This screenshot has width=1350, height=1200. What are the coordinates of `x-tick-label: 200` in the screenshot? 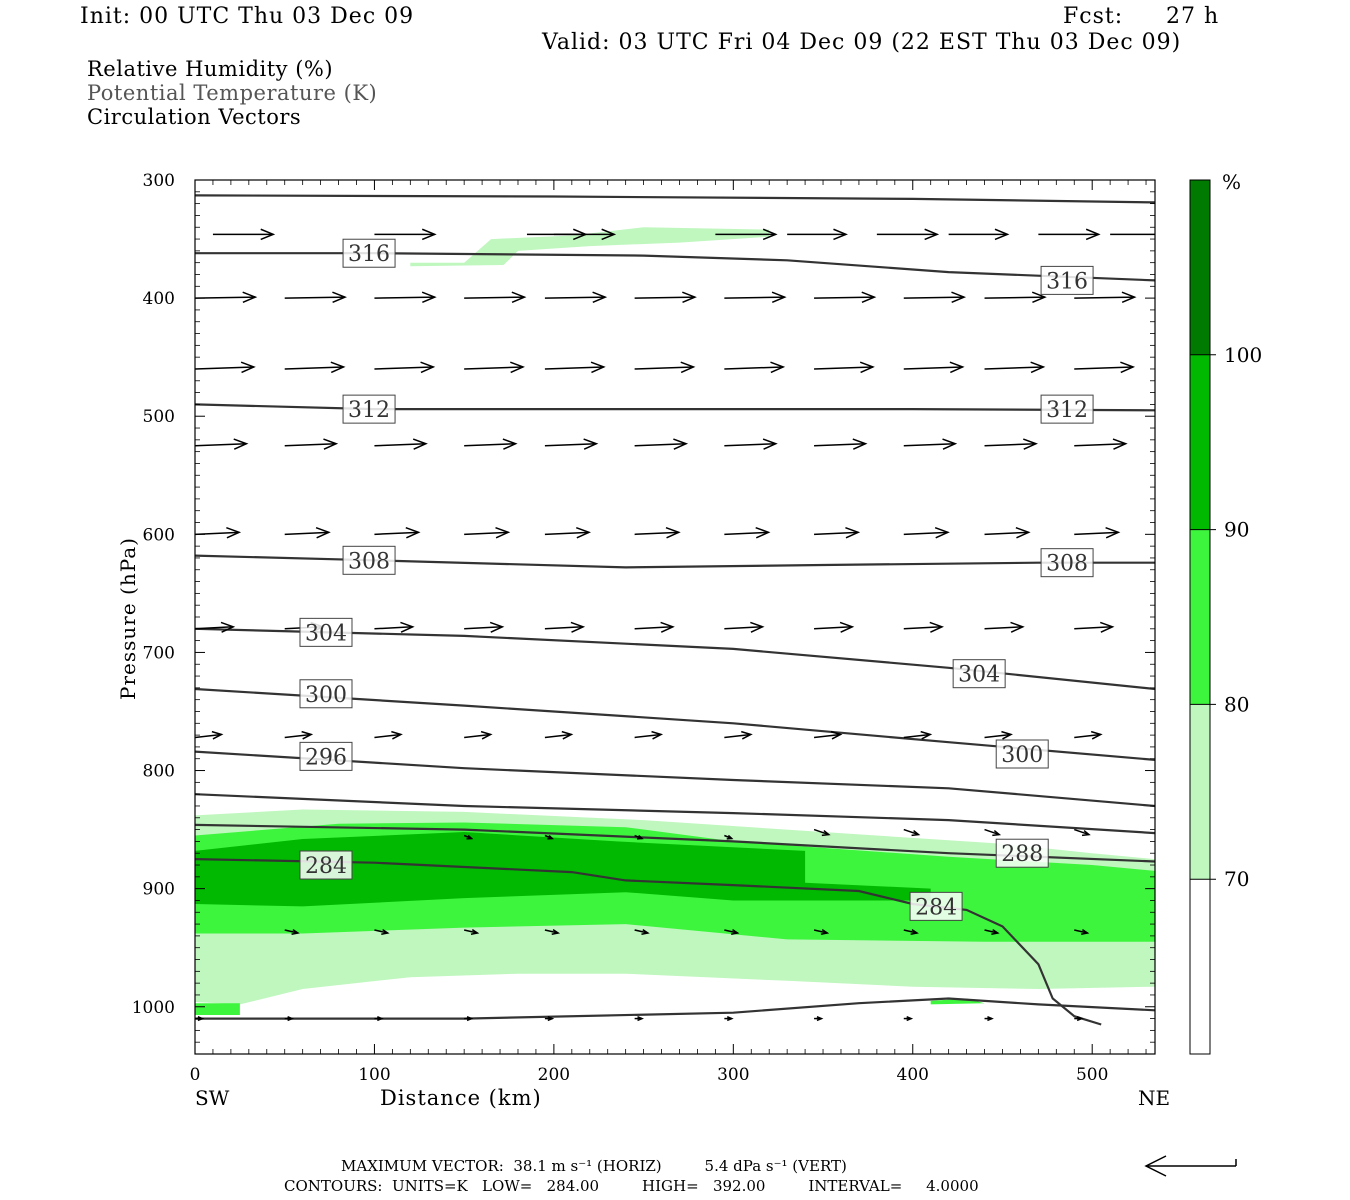 It's located at (554, 1075).